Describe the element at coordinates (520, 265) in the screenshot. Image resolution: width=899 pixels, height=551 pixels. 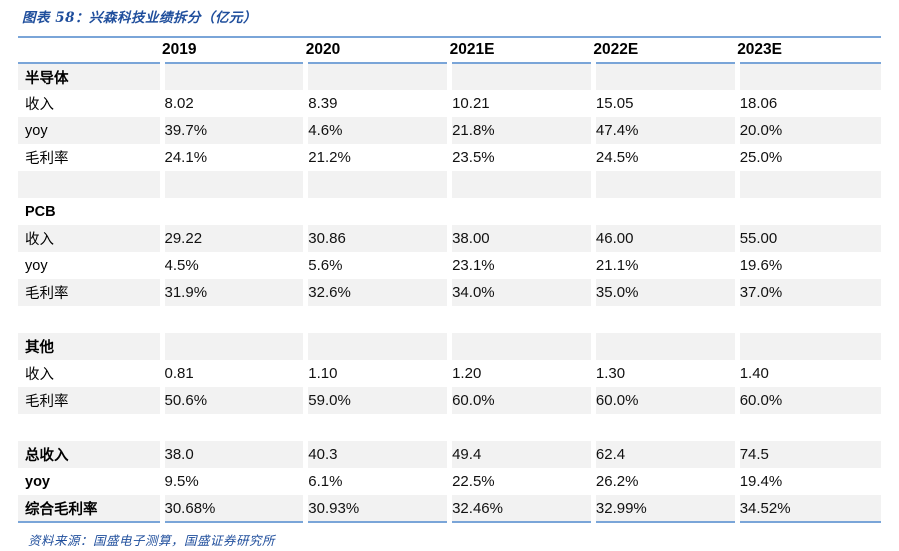
I see `cell: 23.1%` at that location.